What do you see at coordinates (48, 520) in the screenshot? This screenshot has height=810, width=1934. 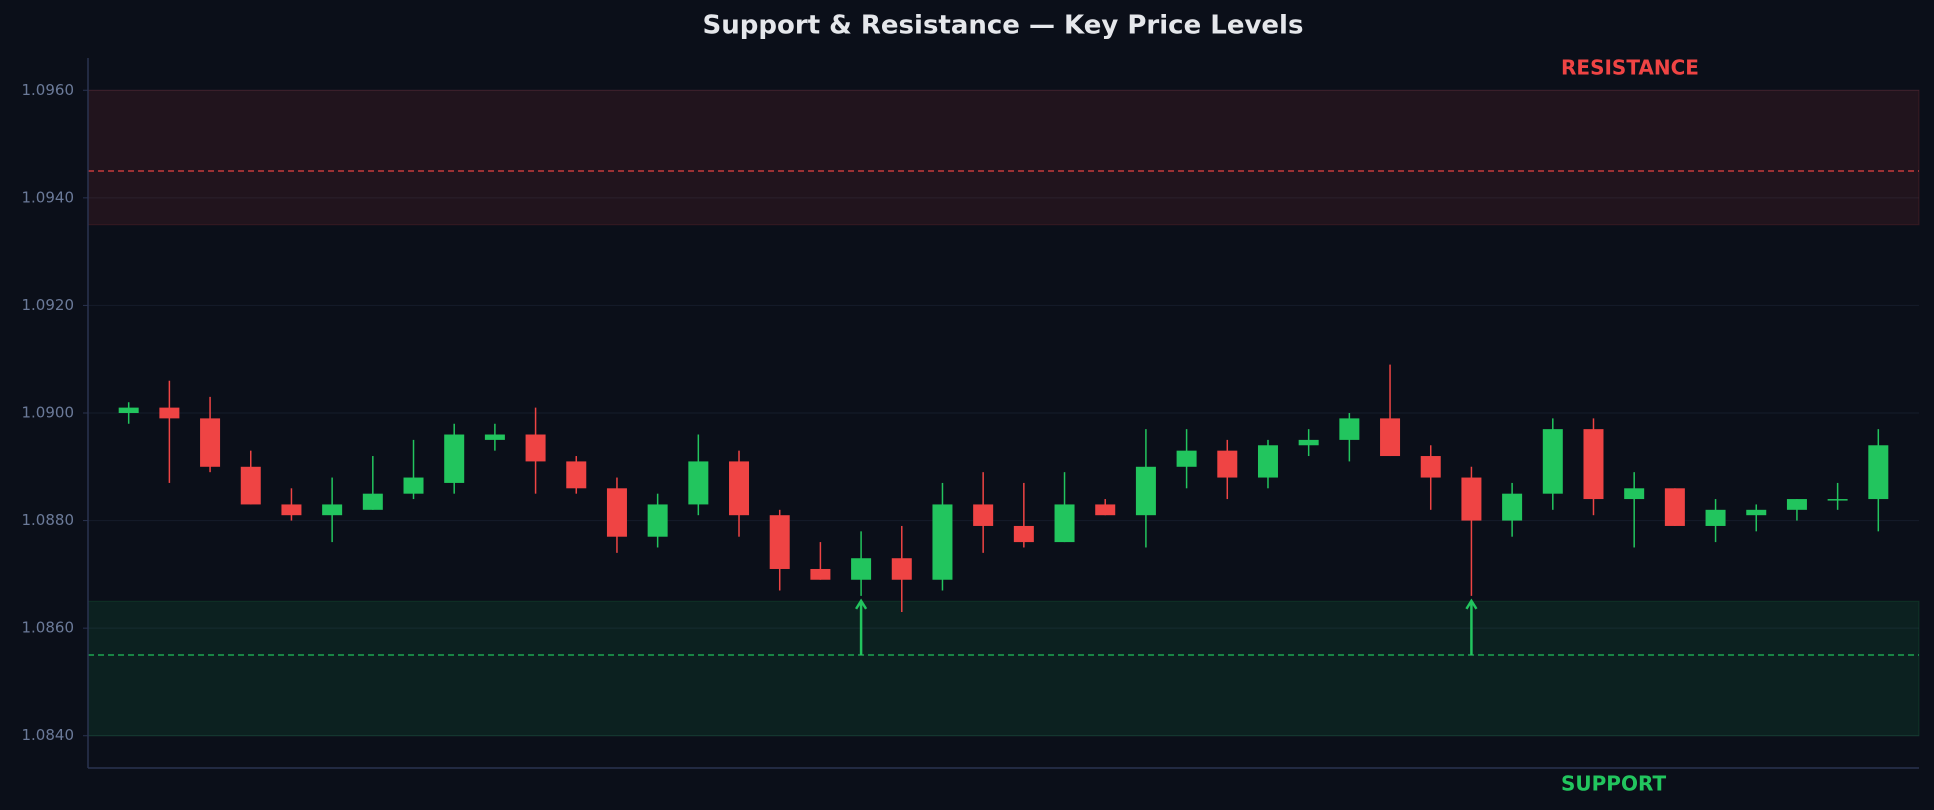 I see `y-tick-label: 1.0880` at bounding box center [48, 520].